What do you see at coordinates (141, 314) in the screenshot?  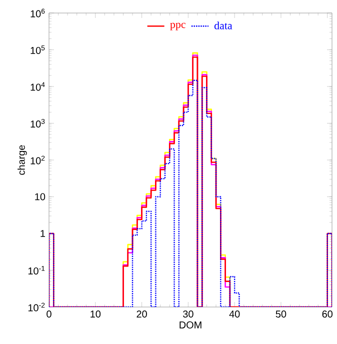 I see `x-tick-label: 20` at bounding box center [141, 314].